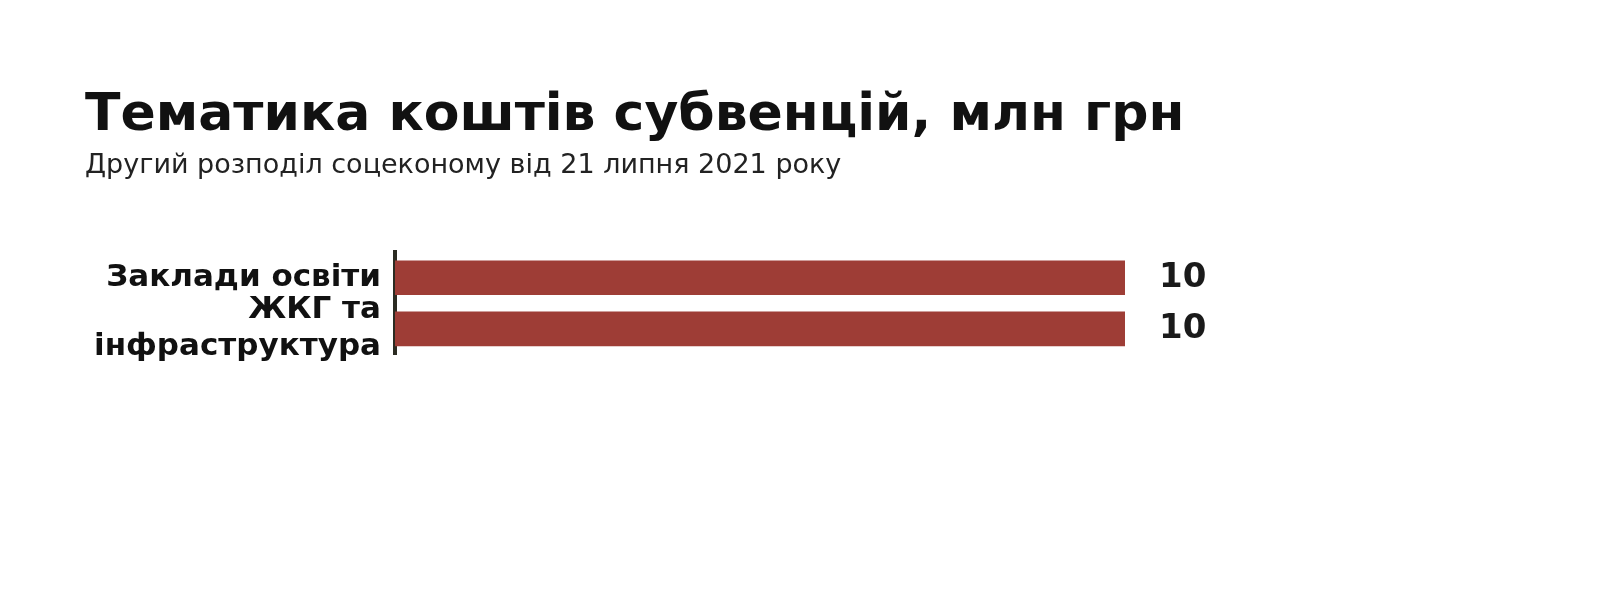  I want to click on chart-subtitle: Другий розподіл соцеконому від 21 липня 2021 року, so click(464, 163).